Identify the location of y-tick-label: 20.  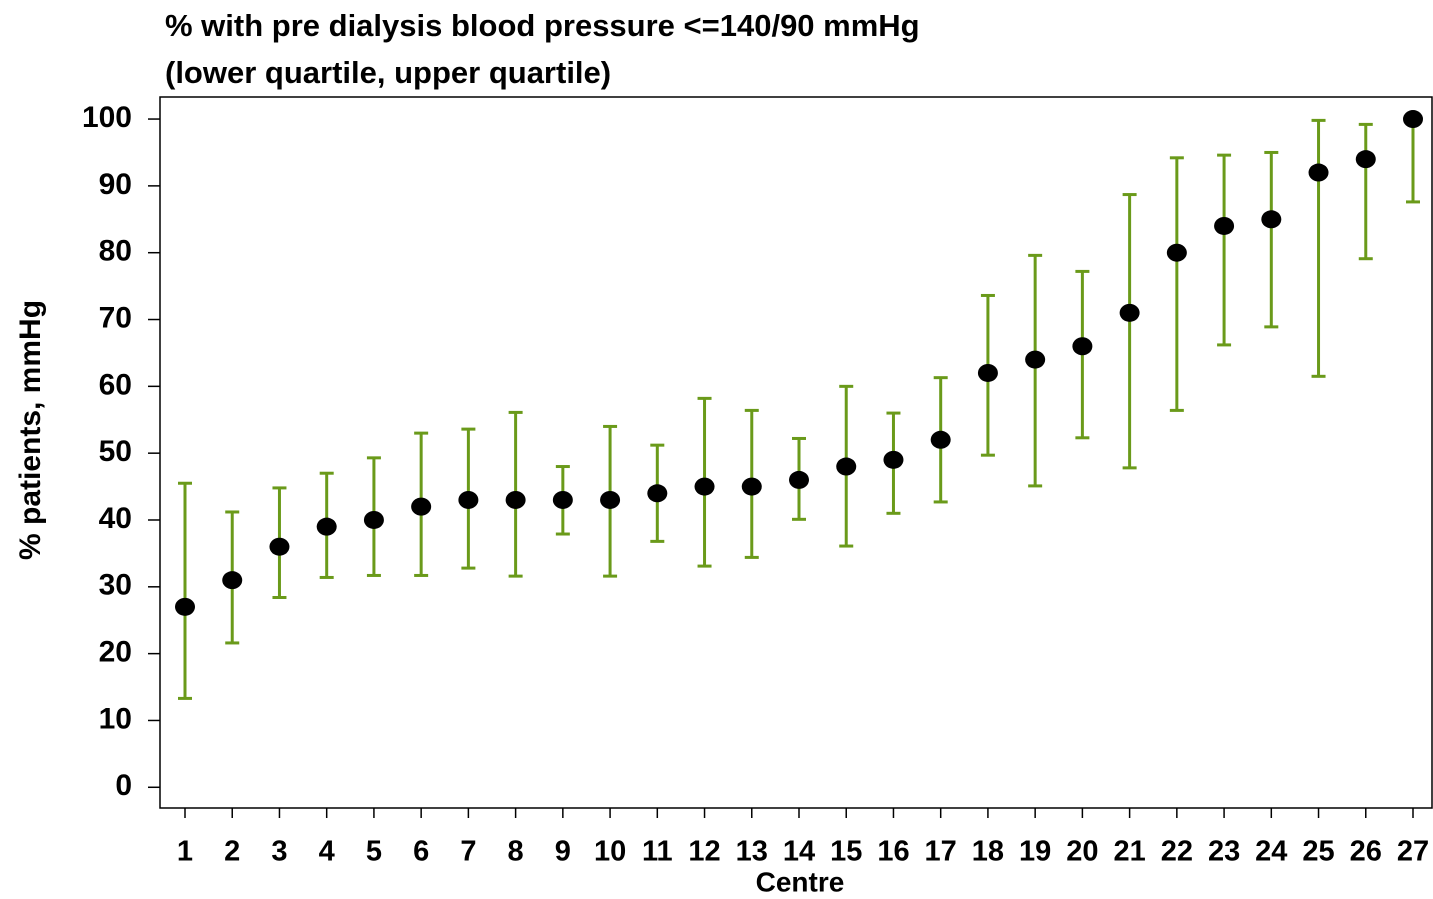
(115, 652).